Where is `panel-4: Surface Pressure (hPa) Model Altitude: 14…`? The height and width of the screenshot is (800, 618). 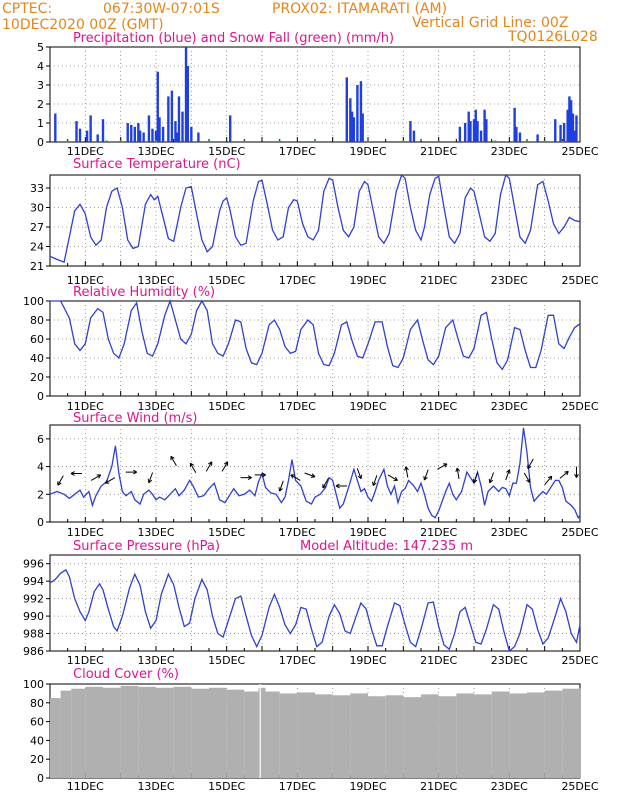
panel-4: Surface Pressure (hPa) Model Altitude: 14… is located at coordinates (311, 603).